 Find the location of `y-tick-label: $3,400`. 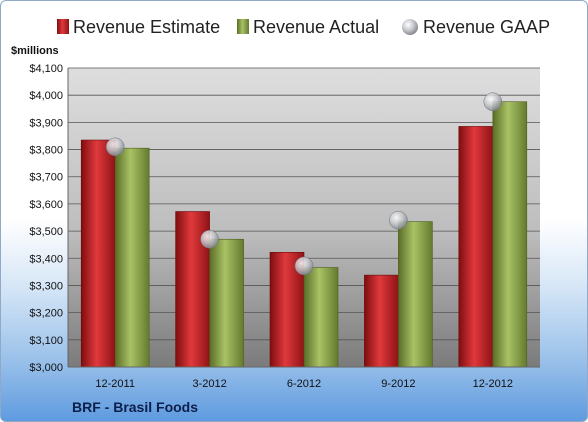

y-tick-label: $3,400 is located at coordinates (46, 259).